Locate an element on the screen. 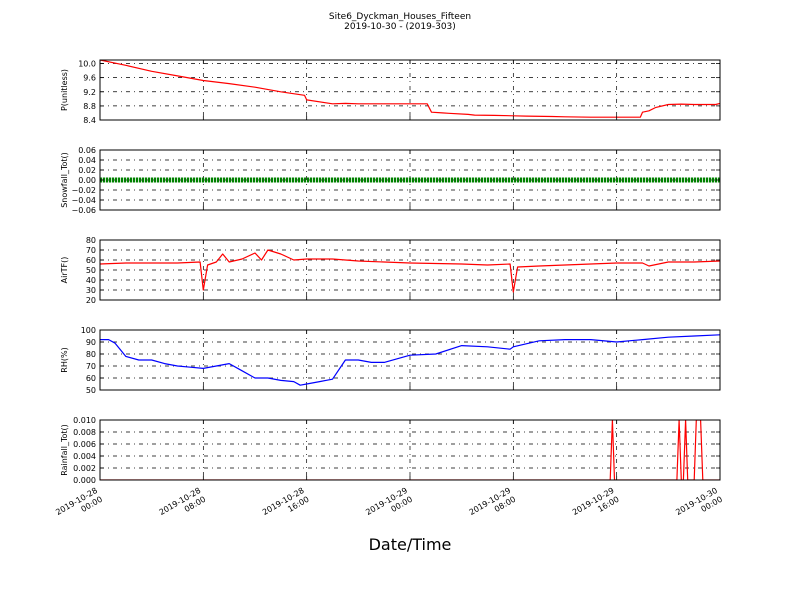 This screenshot has height=600, width=800. x-tick-label: 2019-10-2916:00 is located at coordinates (596, 506).